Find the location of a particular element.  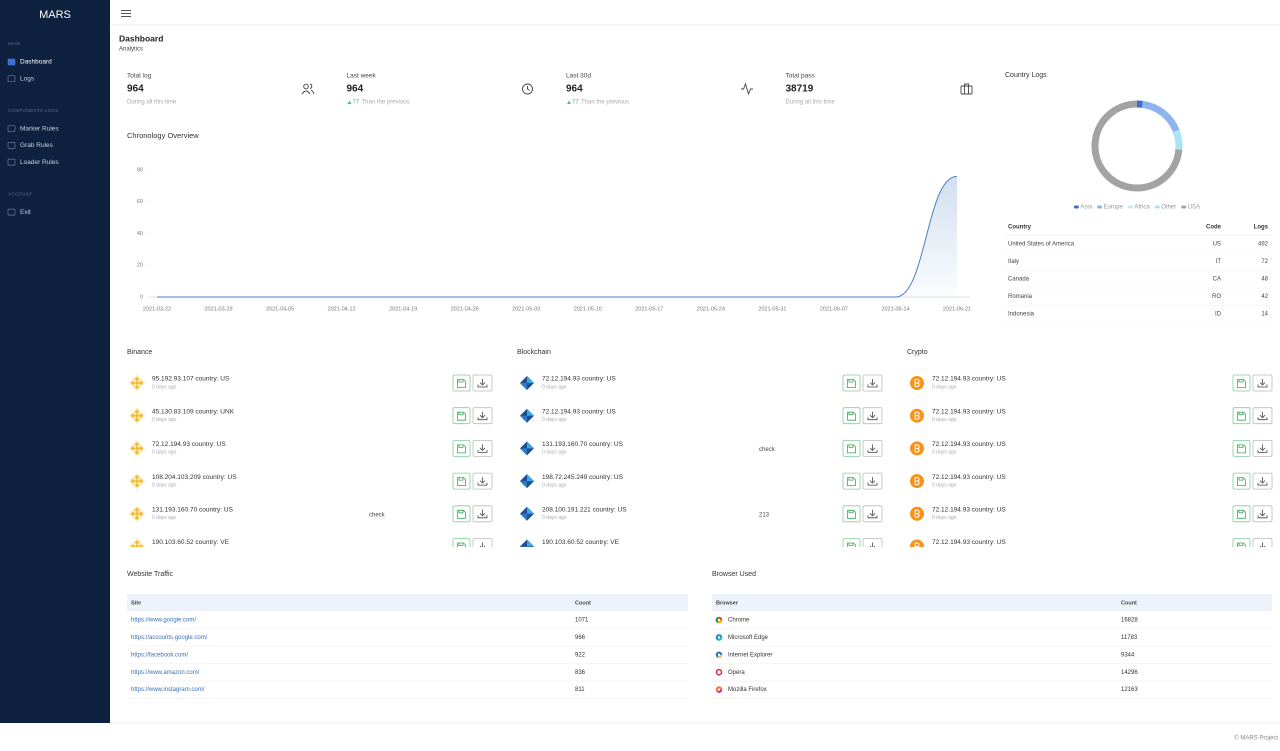

legend-item: USA is located at coordinates (1190, 208).